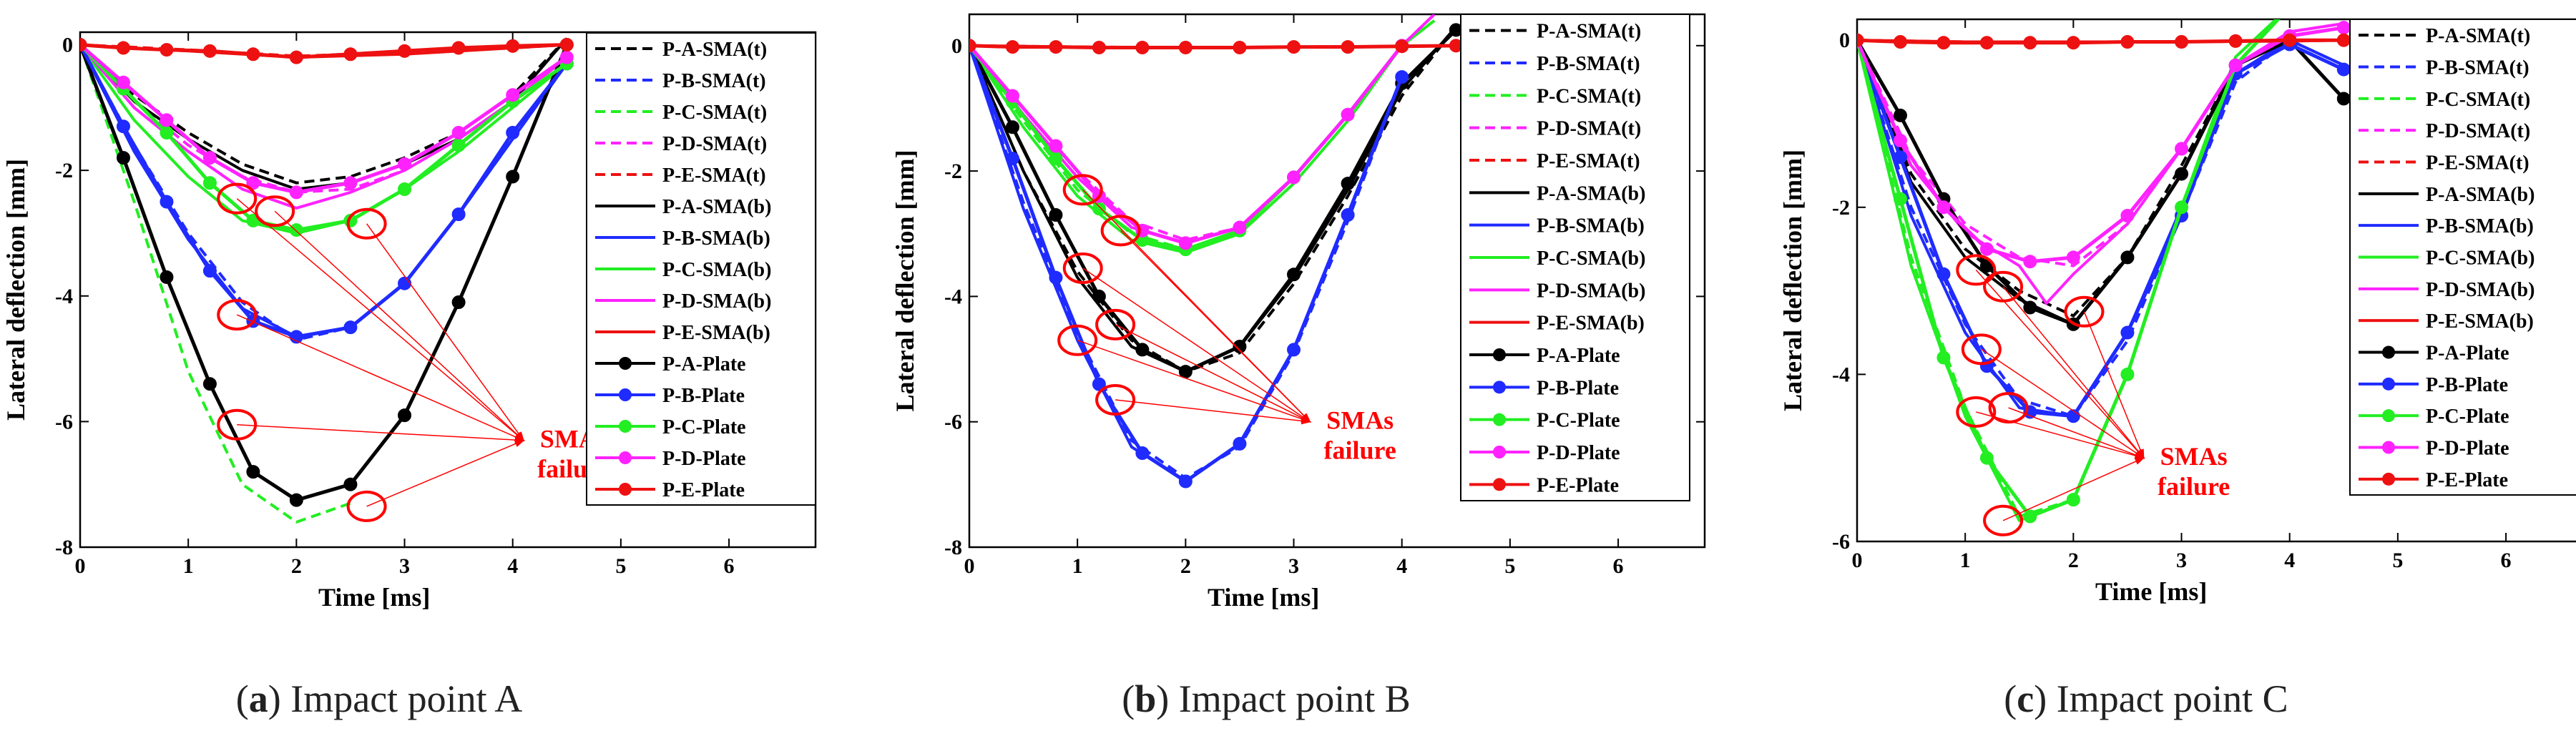 This screenshot has height=731, width=2576. I want to click on legend-label: P-C-SMA(b), so click(1591, 258).